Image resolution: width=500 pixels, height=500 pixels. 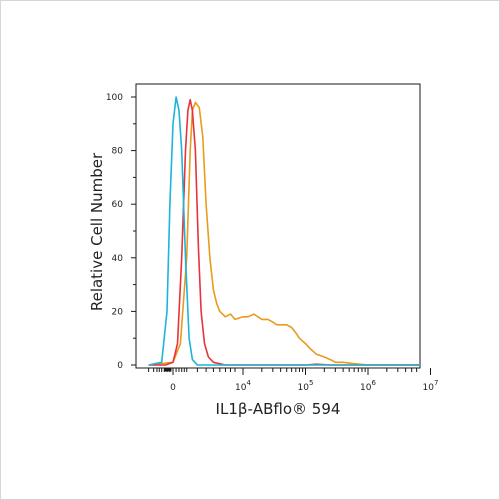 I want to click on y-tick-label-20: 20, so click(x=118, y=312).